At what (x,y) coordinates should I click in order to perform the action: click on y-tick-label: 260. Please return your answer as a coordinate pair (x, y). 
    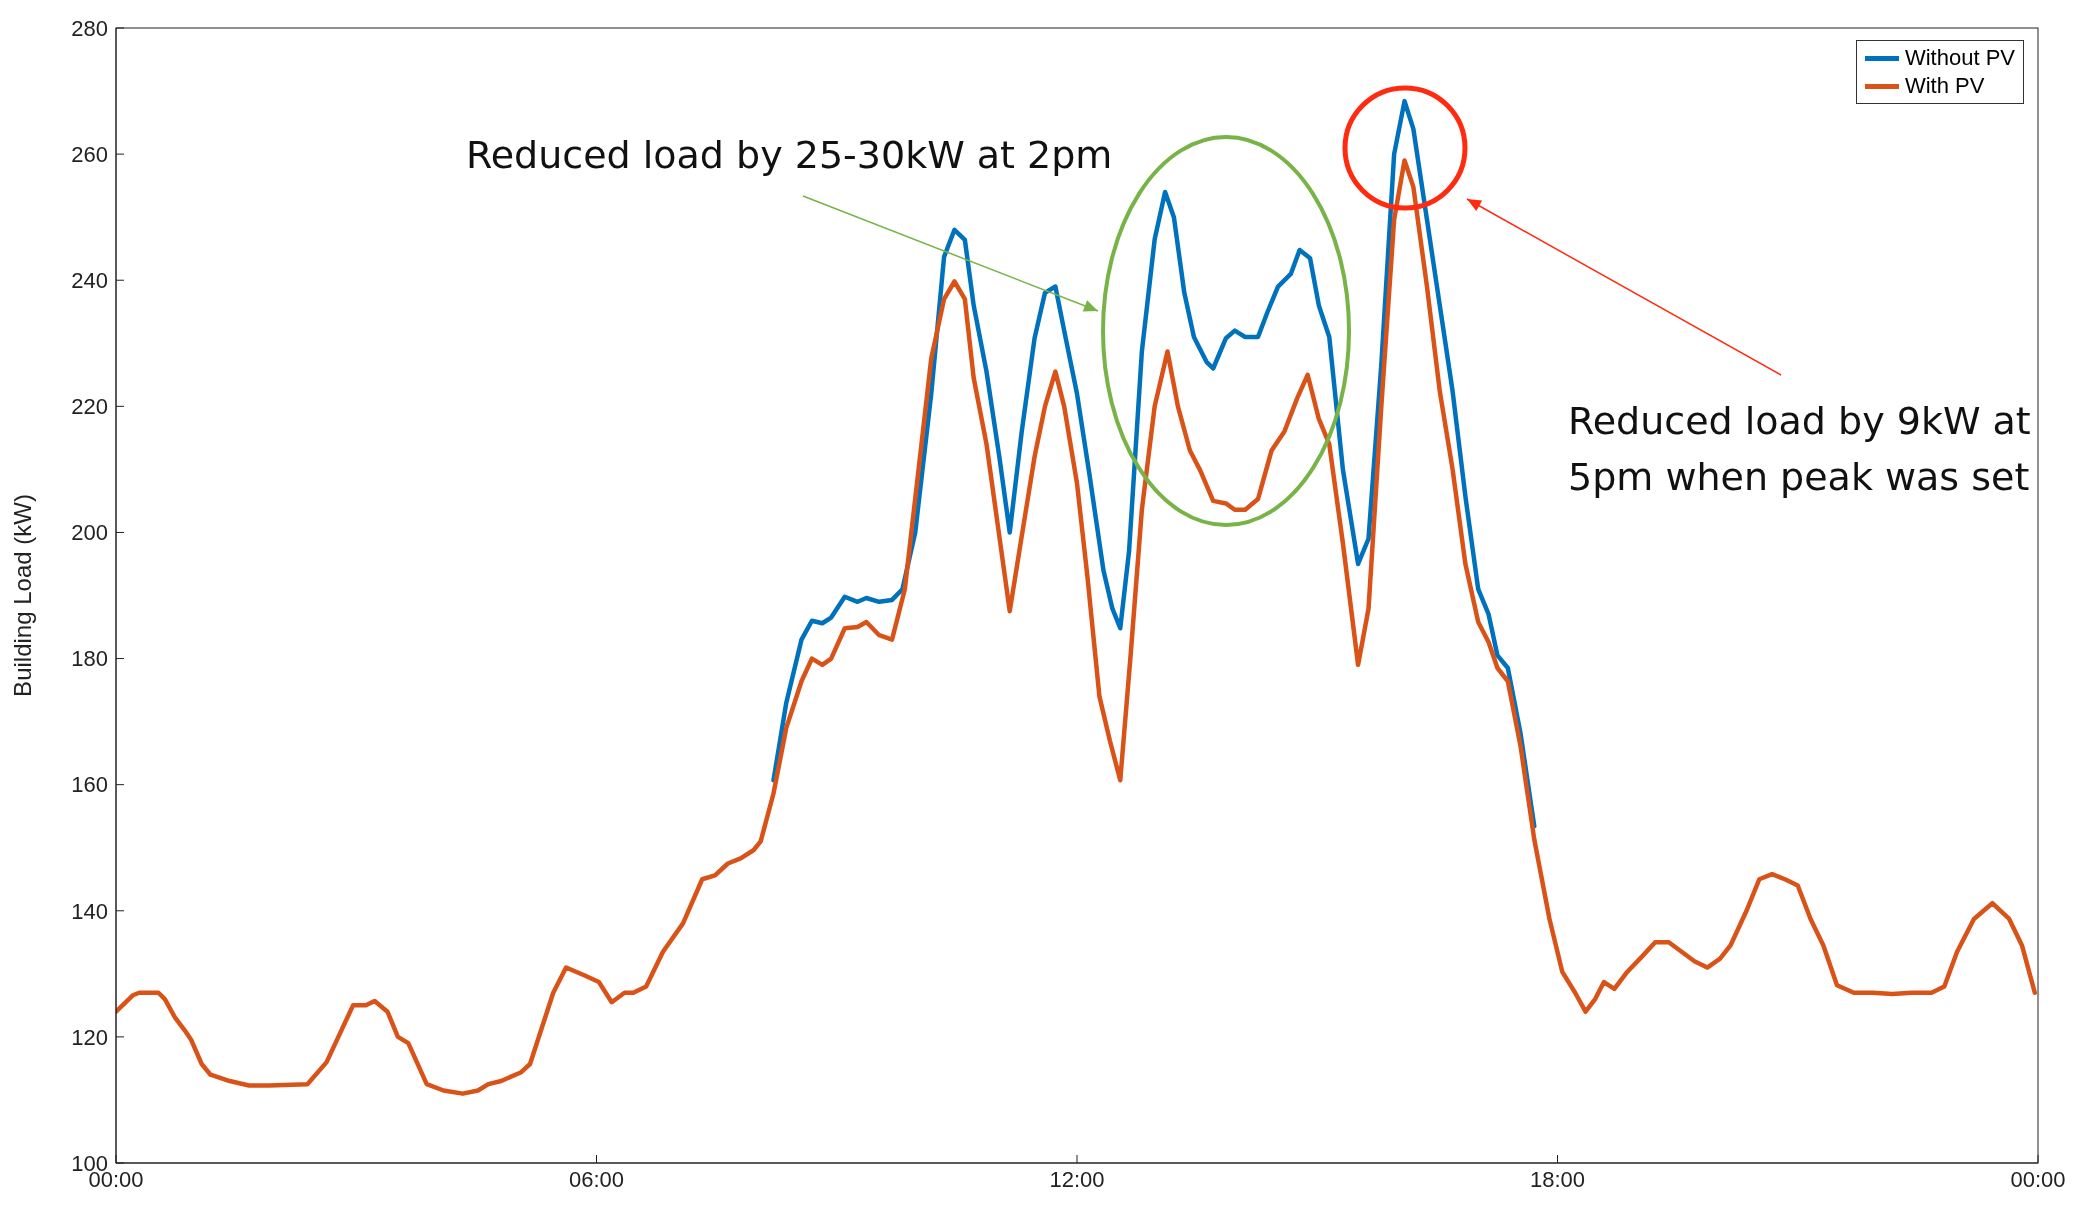
    Looking at the image, I should click on (89, 154).